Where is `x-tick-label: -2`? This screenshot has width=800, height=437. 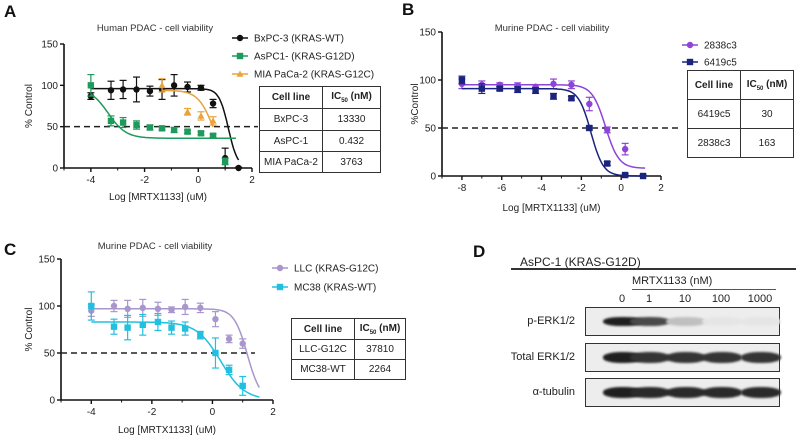 x-tick-label: -2 is located at coordinates (581, 188).